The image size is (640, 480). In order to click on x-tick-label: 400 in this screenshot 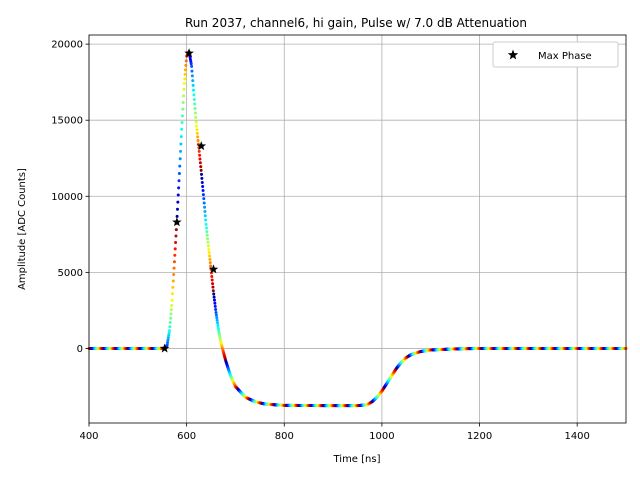, I will do `click(88, 436)`.